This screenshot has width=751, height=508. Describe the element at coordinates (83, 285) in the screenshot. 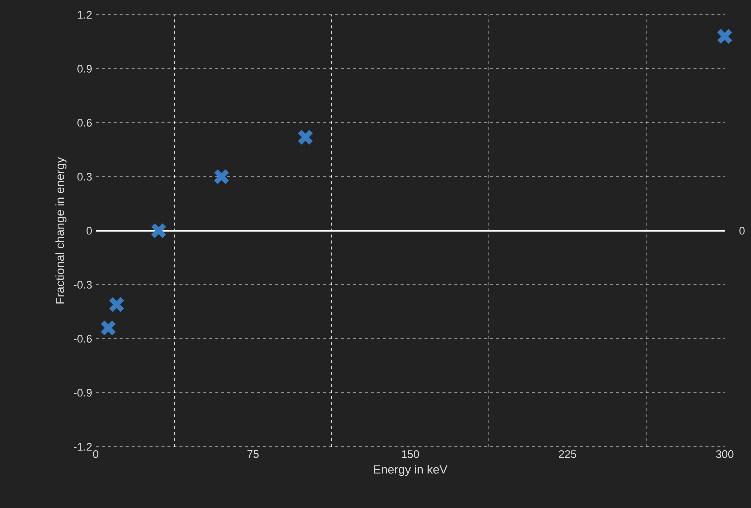

I see `y-tick-label: -0.3` at that location.